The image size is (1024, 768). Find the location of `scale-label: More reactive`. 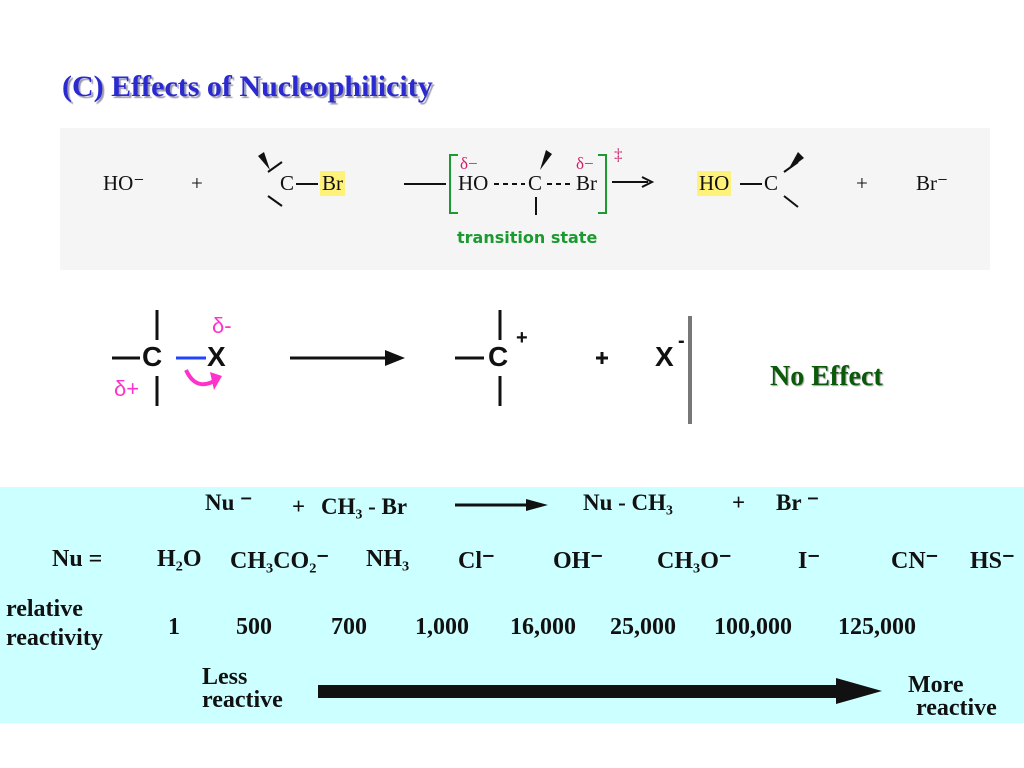

scale-label: More reactive is located at coordinates (952, 696).